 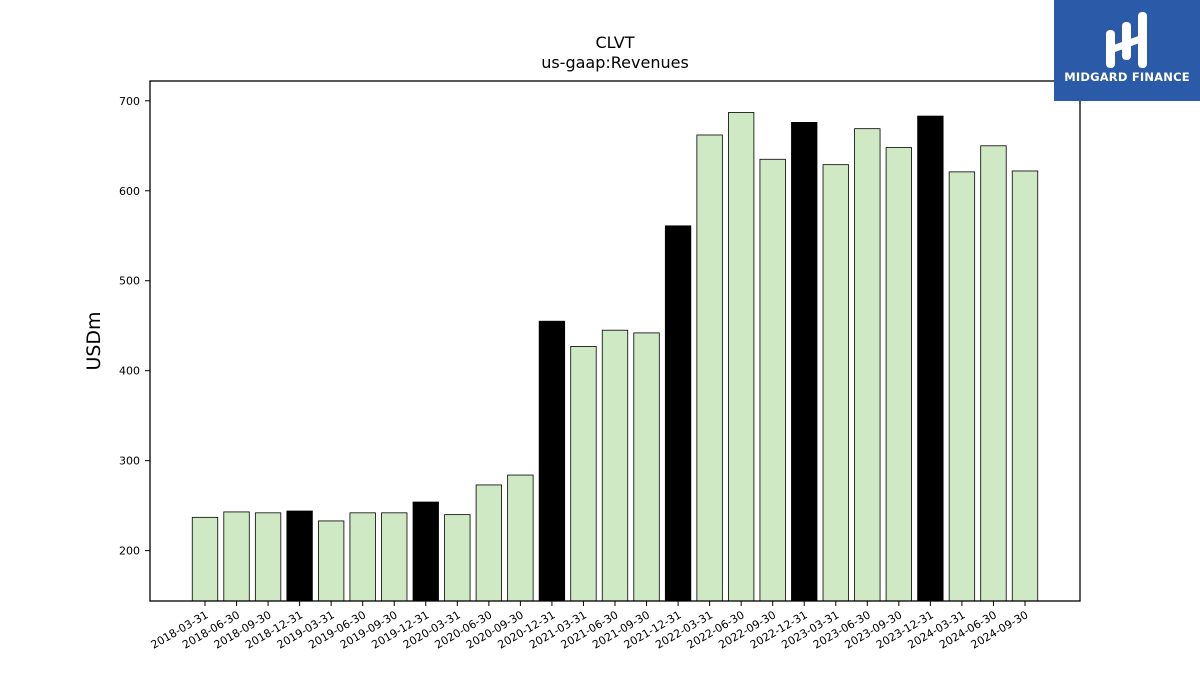 What do you see at coordinates (129, 281) in the screenshot?
I see `y-tick-label: 500` at bounding box center [129, 281].